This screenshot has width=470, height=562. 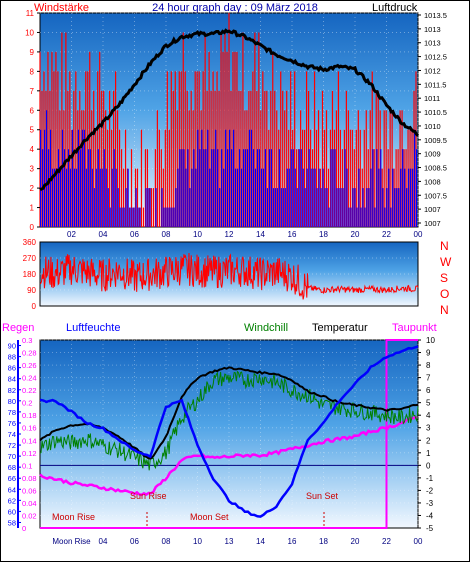 I want to click on dewpoint-legend: Taupunkt, so click(x=414, y=328).